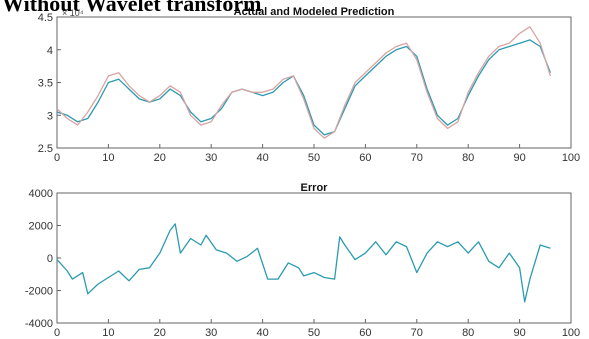 The width and height of the screenshot is (589, 339). I want to click on prediction-x-tick-label: 20, so click(160, 158).